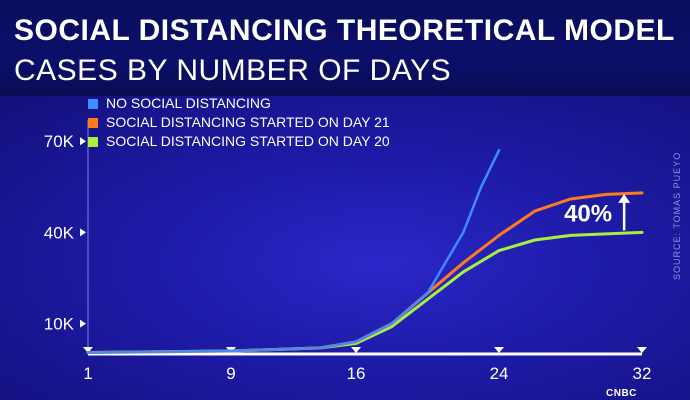 Image resolution: width=690 pixels, height=400 pixels. I want to click on x-tick-label: 32, so click(642, 373).